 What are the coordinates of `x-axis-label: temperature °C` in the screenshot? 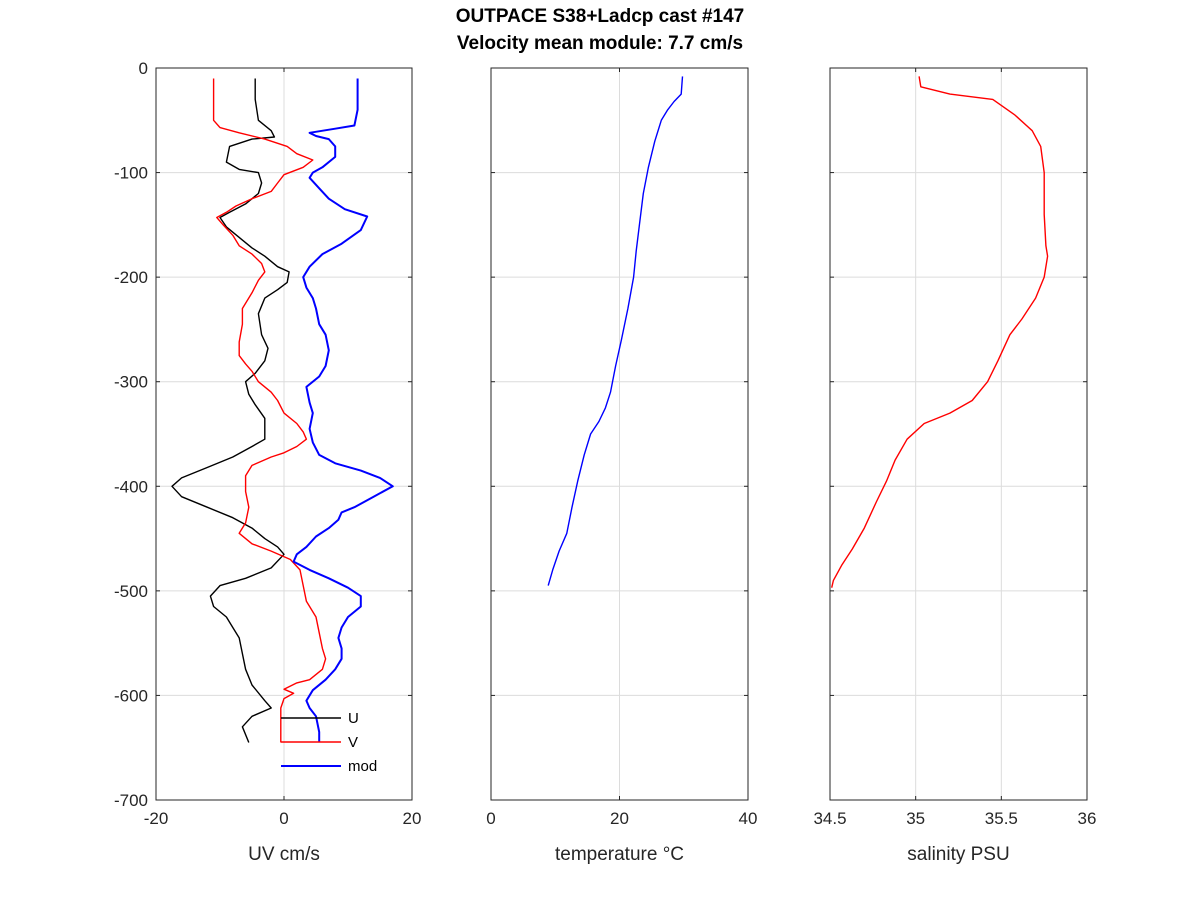 It's located at (619, 854).